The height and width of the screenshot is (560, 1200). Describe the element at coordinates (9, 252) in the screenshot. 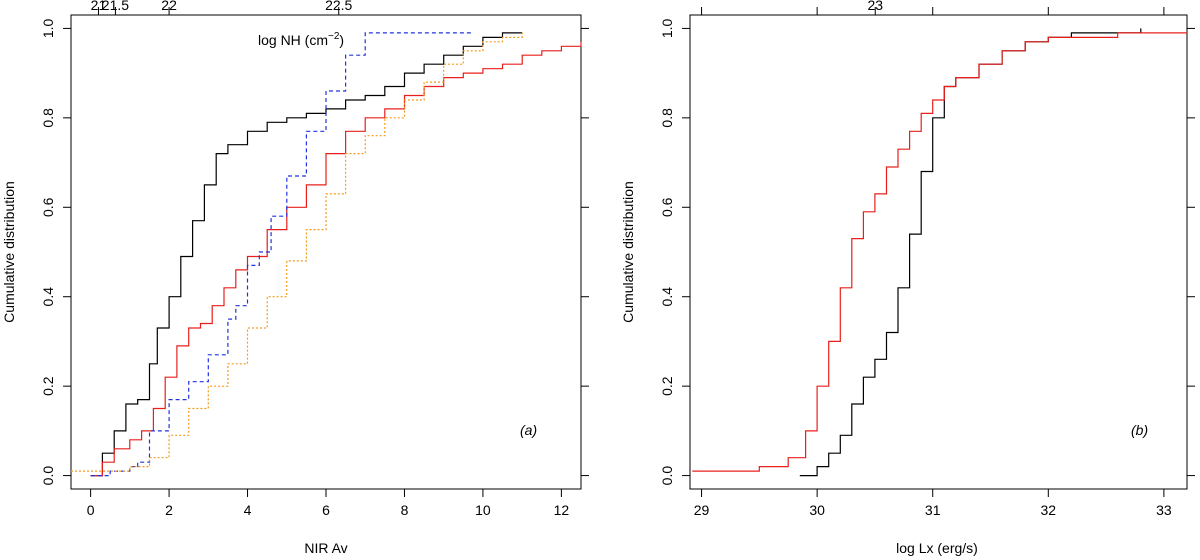

I see `panel-a-y-axis-title: Cumulative distribution` at that location.